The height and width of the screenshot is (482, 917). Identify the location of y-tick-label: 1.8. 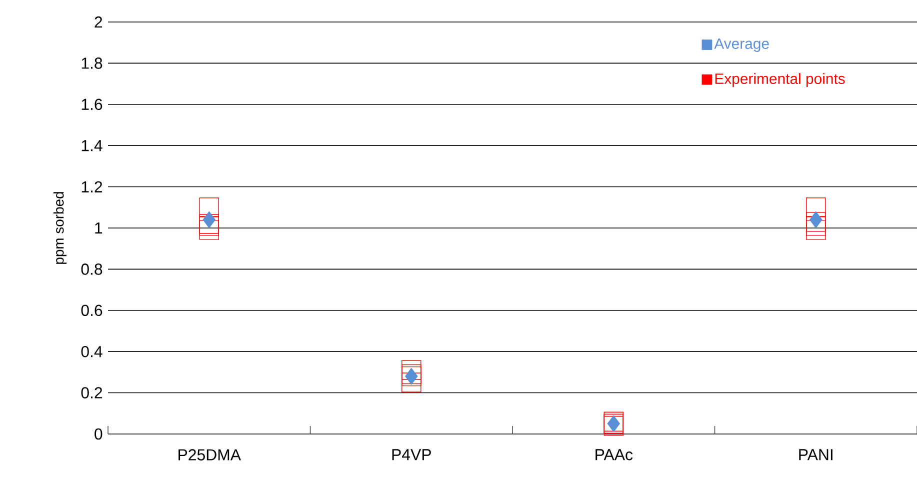
(92, 63).